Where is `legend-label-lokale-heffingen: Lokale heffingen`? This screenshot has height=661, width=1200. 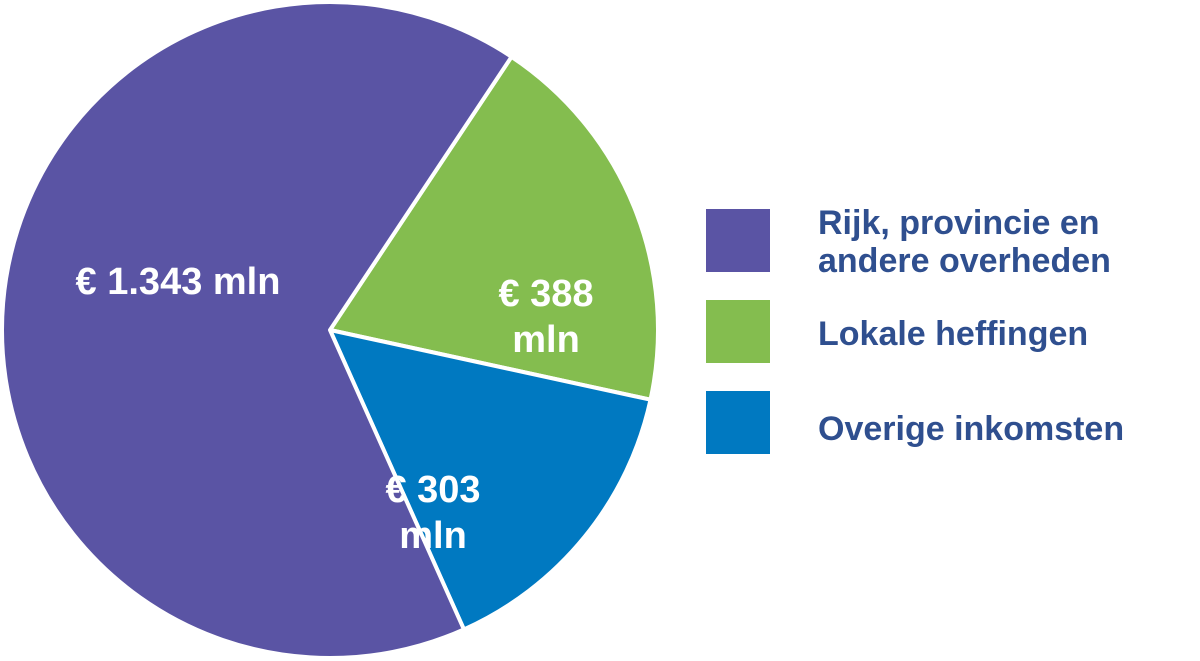 legend-label-lokale-heffingen: Lokale heffingen is located at coordinates (953, 334).